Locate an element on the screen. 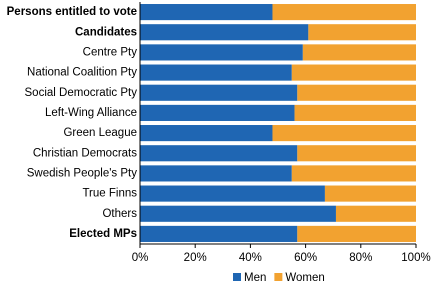 Image resolution: width=433 pixels, height=287 pixels. y-tick-label: Social Democratic Pty is located at coordinates (81, 93).